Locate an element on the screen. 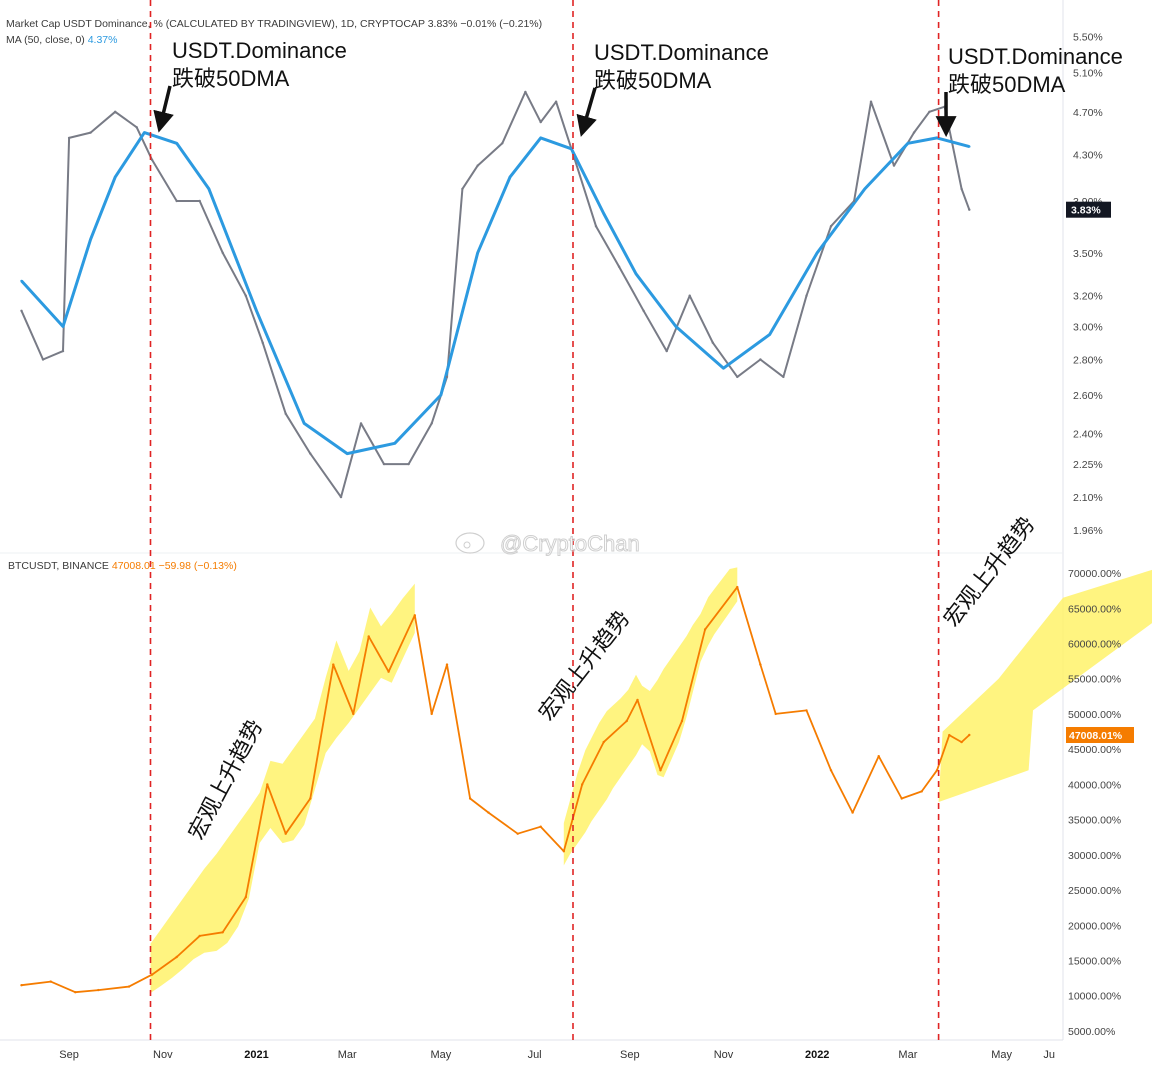  dominance-y-tick: 3.00% is located at coordinates (1088, 328).